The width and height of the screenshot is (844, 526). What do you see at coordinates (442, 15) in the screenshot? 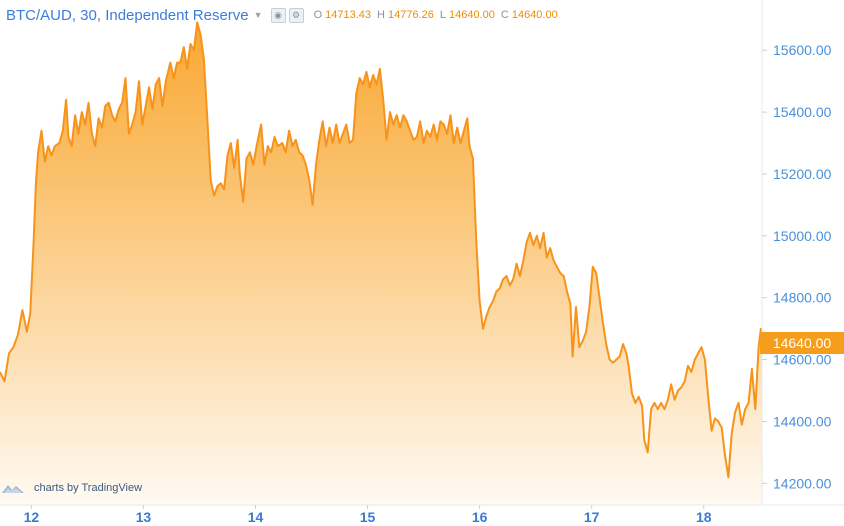
I see `low-label: L` at bounding box center [442, 15].